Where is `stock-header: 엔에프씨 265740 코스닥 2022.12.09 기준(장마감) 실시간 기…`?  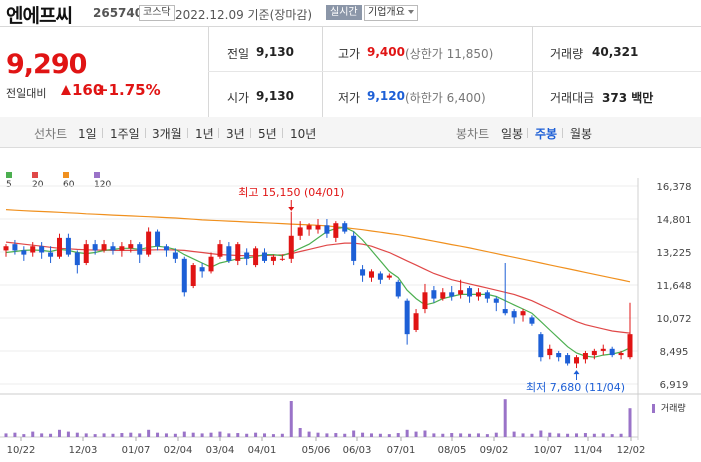 stock-header: 엔에프씨 265740 코스닥 2022.12.09 기준(장마감) 실시간 기… is located at coordinates (350, 13).